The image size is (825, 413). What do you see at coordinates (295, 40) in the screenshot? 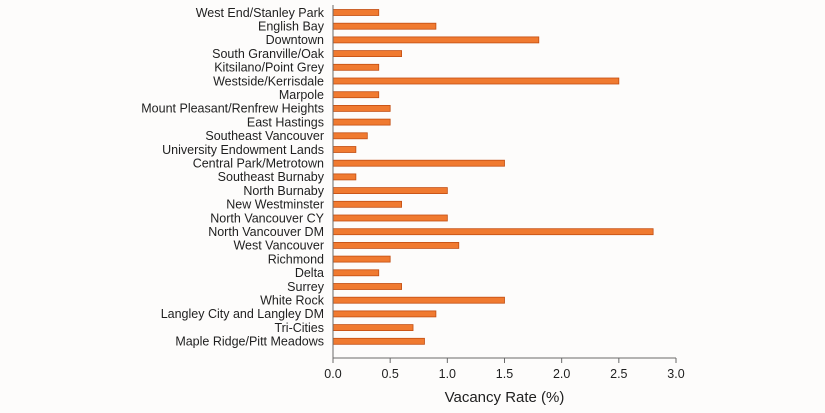
I see `category-label: Downtown` at bounding box center [295, 40].